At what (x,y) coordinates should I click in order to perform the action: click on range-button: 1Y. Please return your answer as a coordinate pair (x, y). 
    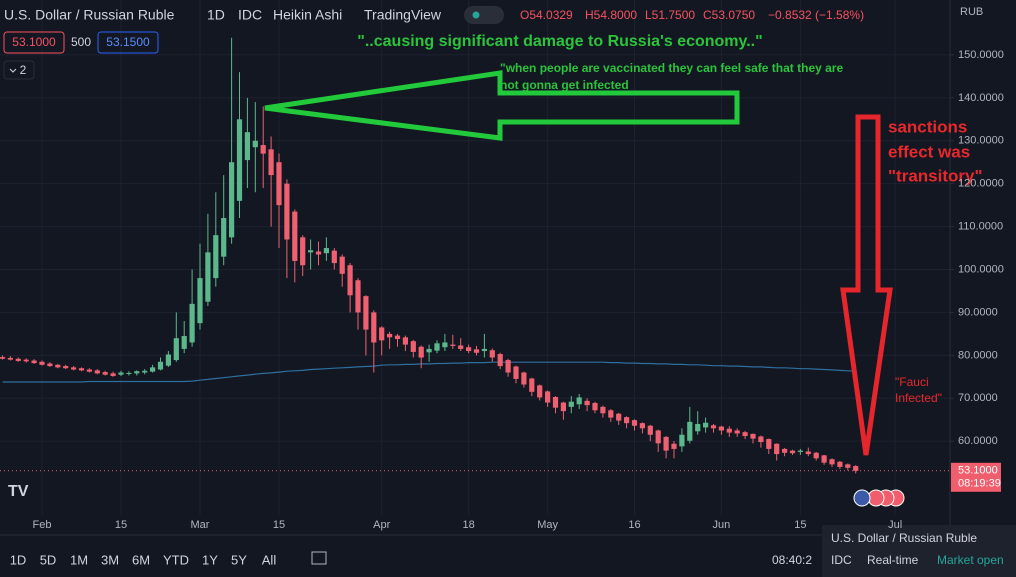
    Looking at the image, I should click on (210, 559).